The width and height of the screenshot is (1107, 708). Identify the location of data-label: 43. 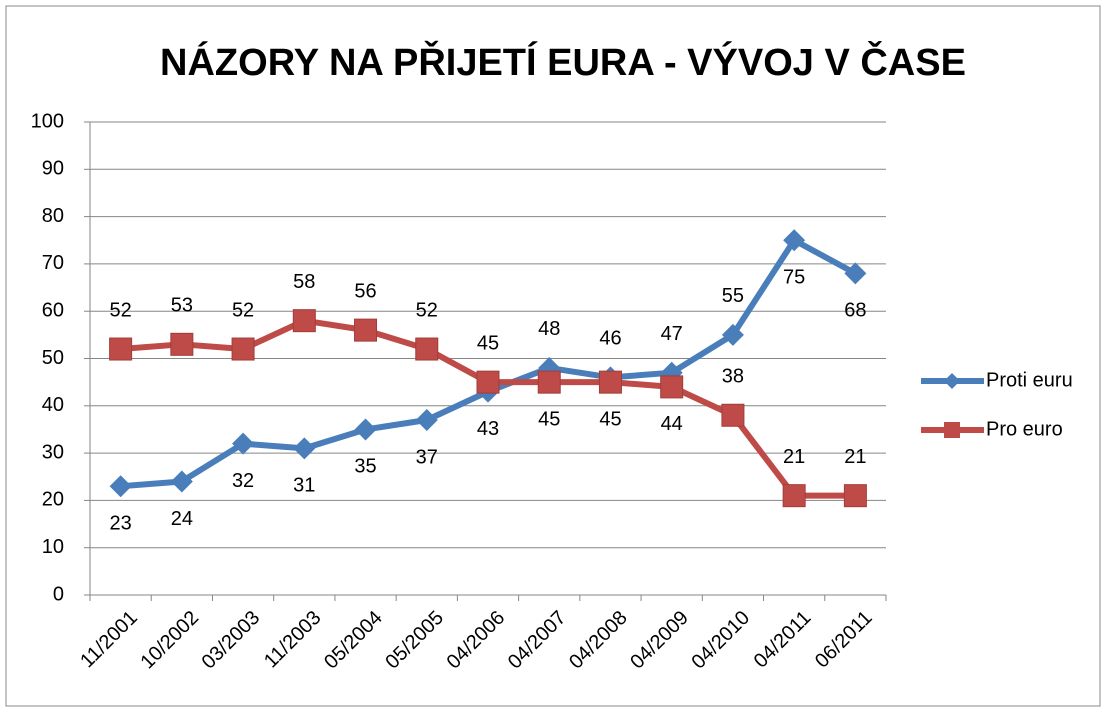
(488, 429).